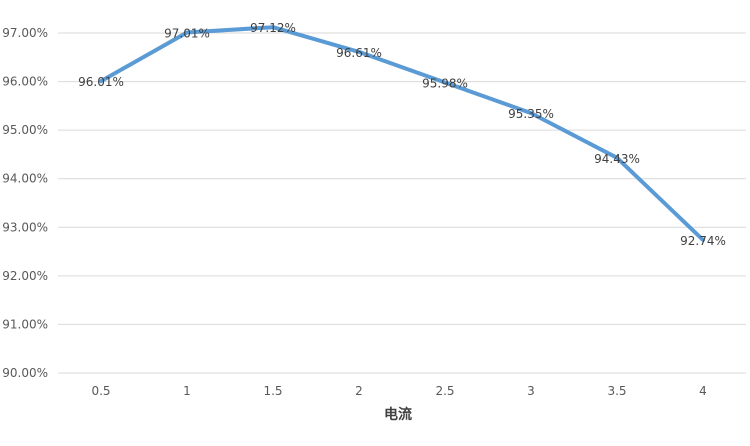  Describe the element at coordinates (359, 391) in the screenshot. I see `x-tick-label: 2` at that location.